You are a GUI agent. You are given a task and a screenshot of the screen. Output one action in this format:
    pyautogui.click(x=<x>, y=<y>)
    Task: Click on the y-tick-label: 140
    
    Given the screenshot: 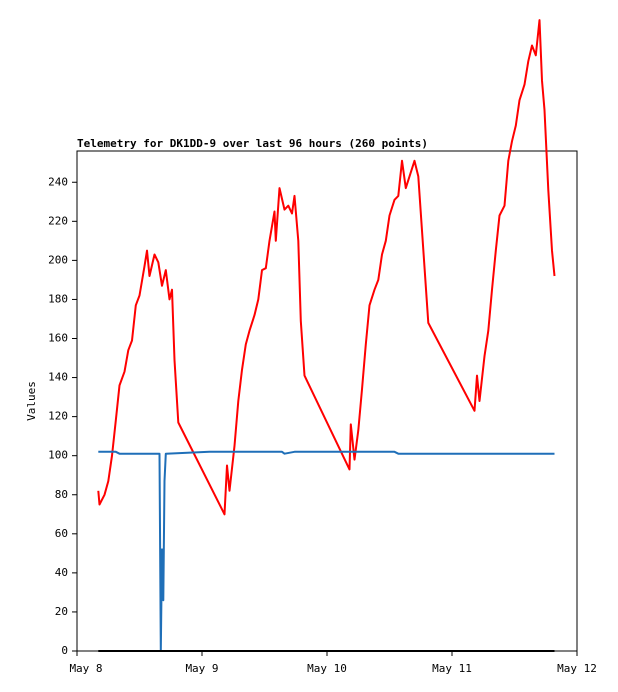 What is the action you would take?
    pyautogui.click(x=58, y=377)
    